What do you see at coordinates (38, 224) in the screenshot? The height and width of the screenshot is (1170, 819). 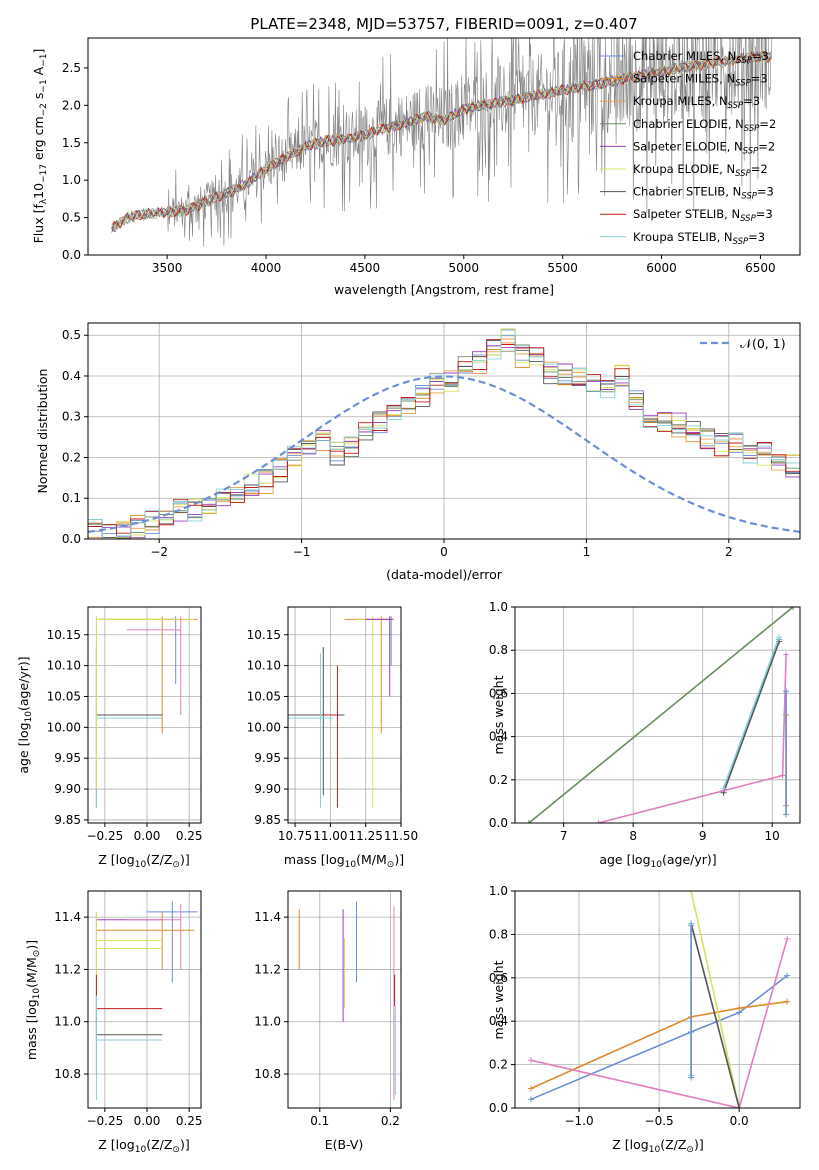 I see `label-part: Flux [f` at bounding box center [38, 224].